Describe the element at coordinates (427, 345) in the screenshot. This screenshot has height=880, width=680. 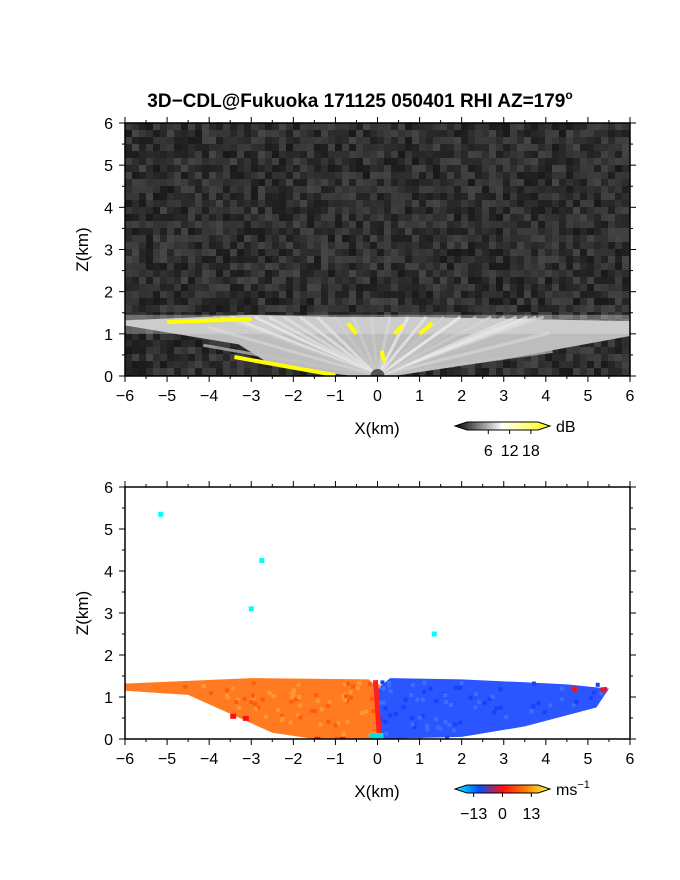
I see `beam-streak` at that location.